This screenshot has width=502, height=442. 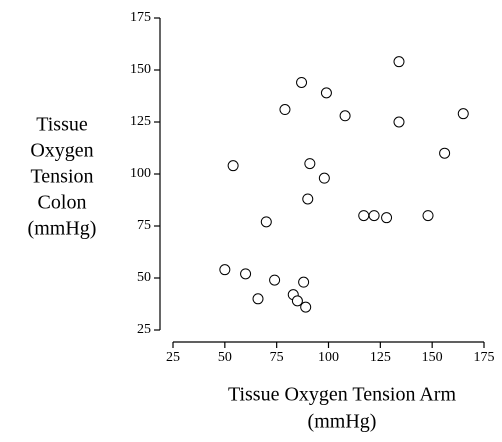 What do you see at coordinates (144, 329) in the screenshot?
I see `y-tick-label: 25` at bounding box center [144, 329].